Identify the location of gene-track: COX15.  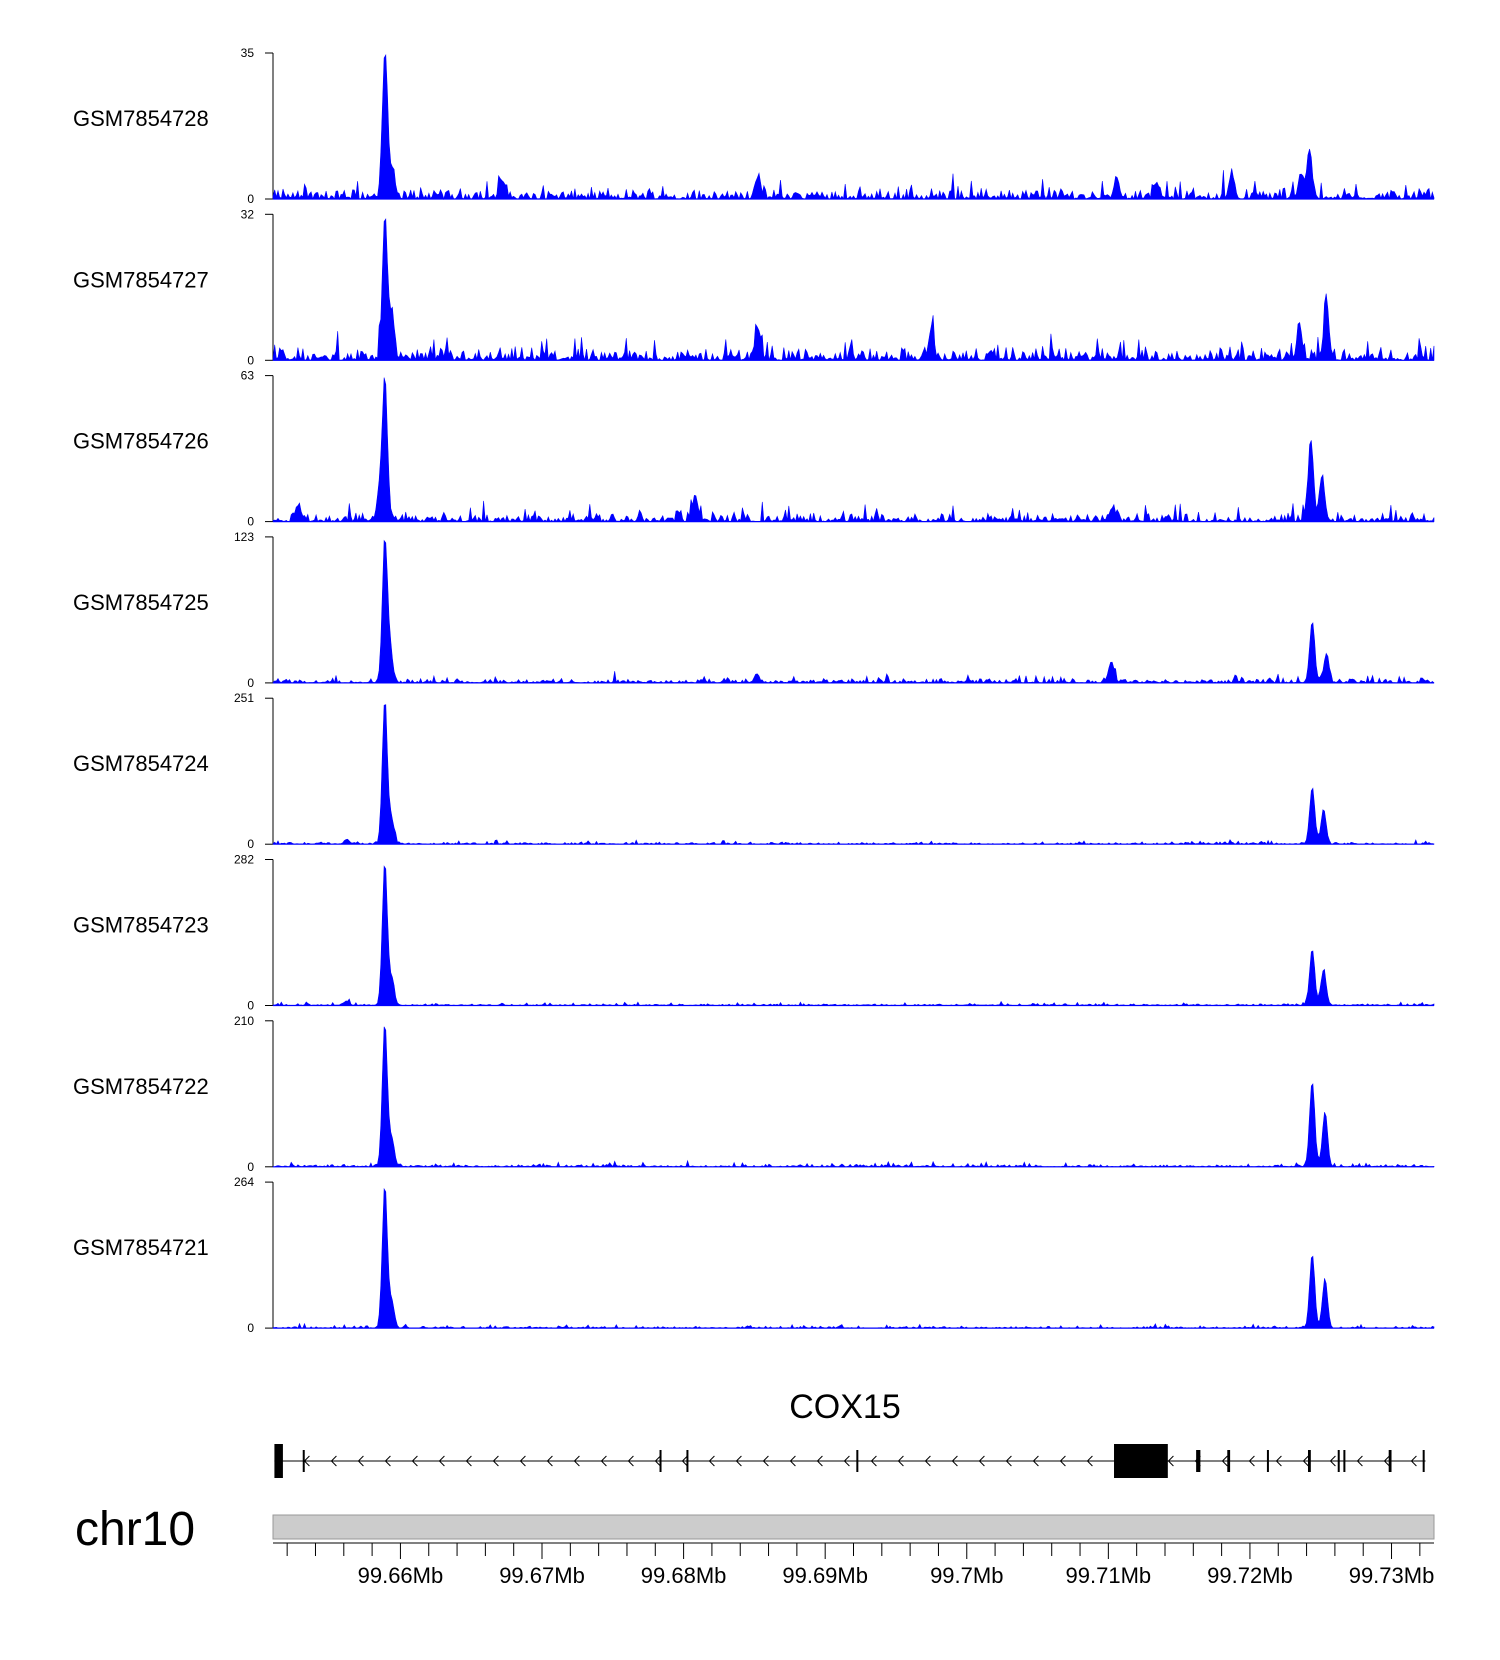
(850, 1433).